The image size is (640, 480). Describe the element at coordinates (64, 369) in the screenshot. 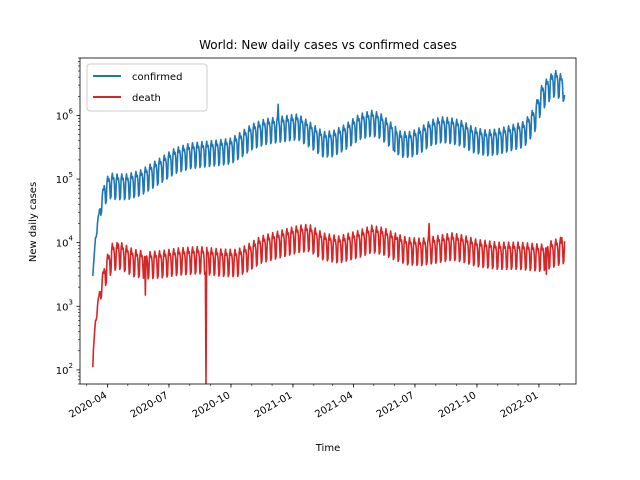

I see `y-tick-label: 10²` at that location.